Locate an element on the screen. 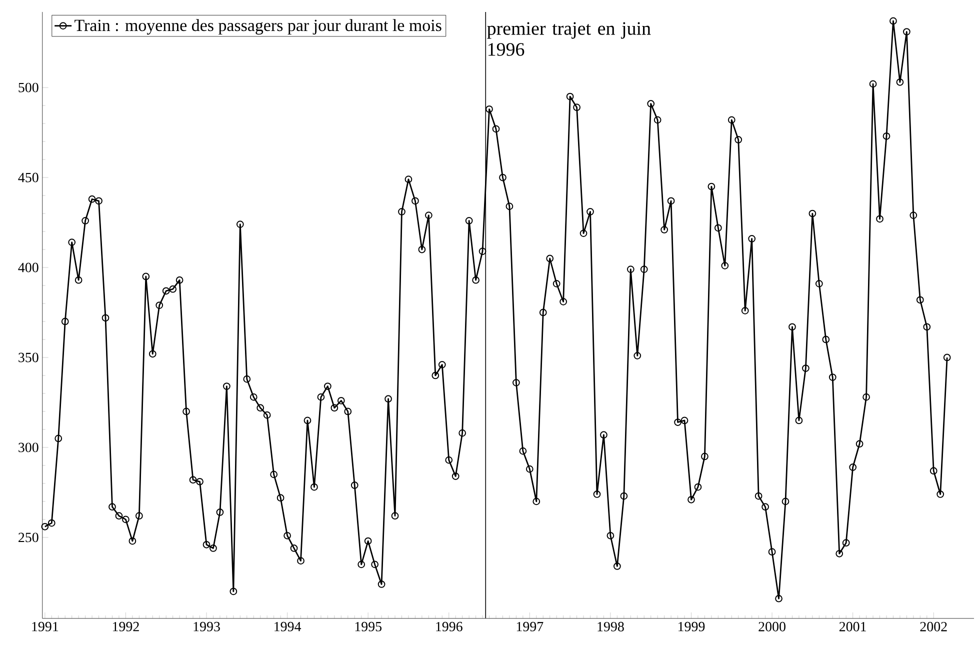 The height and width of the screenshot is (646, 976). y-tick-label: 500 is located at coordinates (28, 87).